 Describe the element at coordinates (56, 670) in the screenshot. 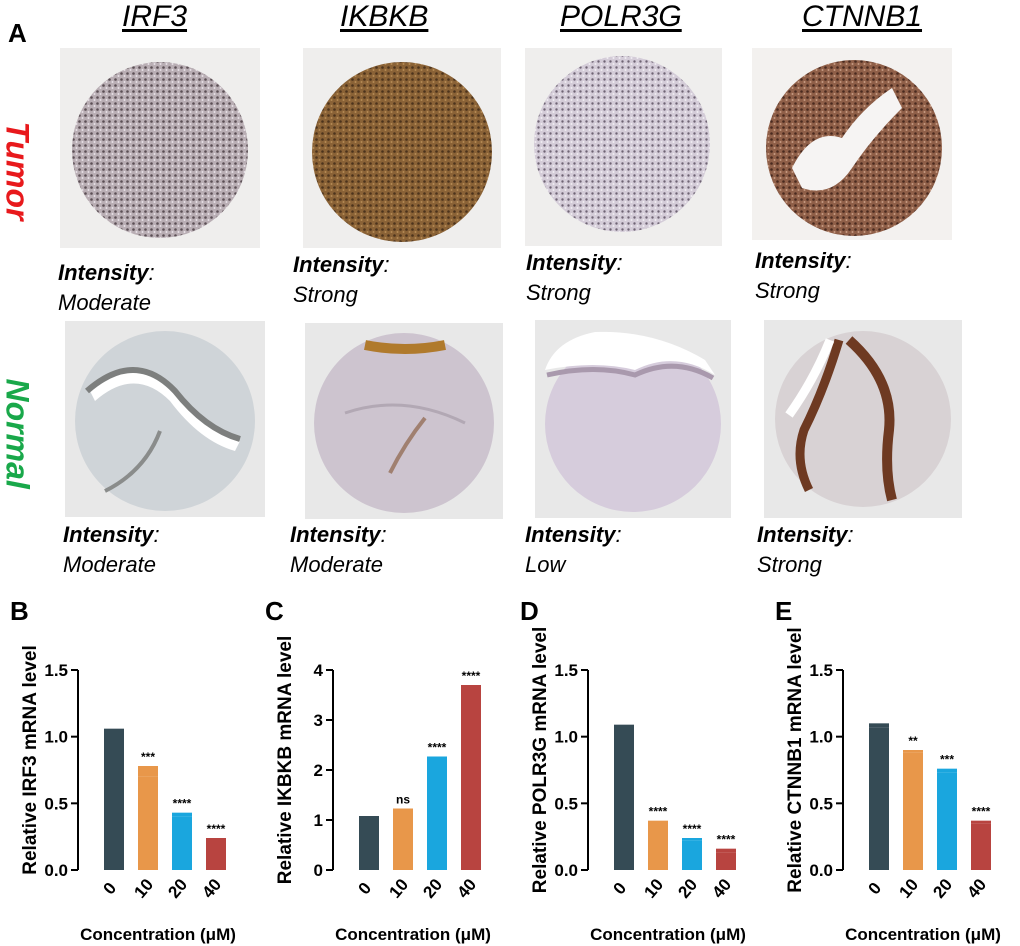

I see `y-tick-label: 1.5` at that location.